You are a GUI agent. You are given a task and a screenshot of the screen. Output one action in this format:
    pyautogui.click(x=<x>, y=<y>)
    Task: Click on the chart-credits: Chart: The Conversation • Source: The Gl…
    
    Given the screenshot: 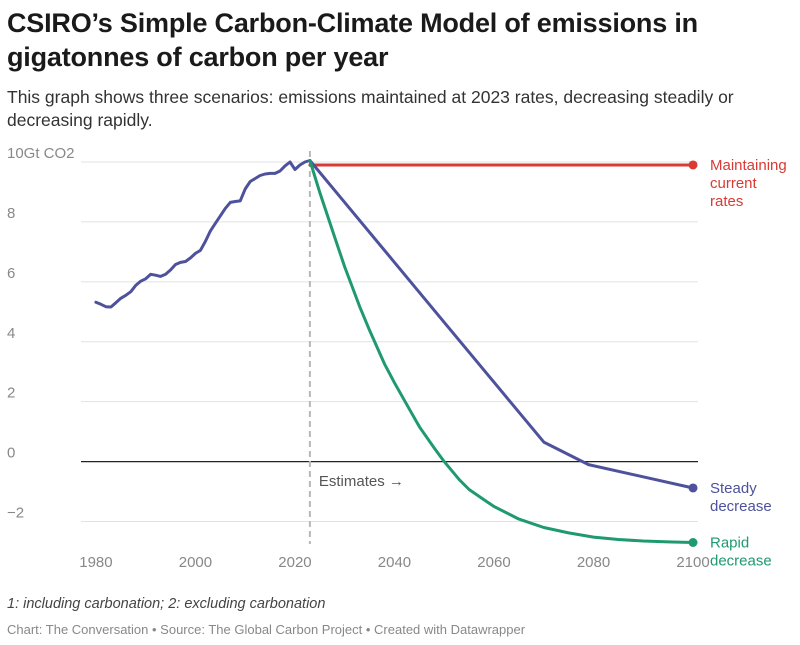 What is the action you would take?
    pyautogui.click(x=266, y=629)
    